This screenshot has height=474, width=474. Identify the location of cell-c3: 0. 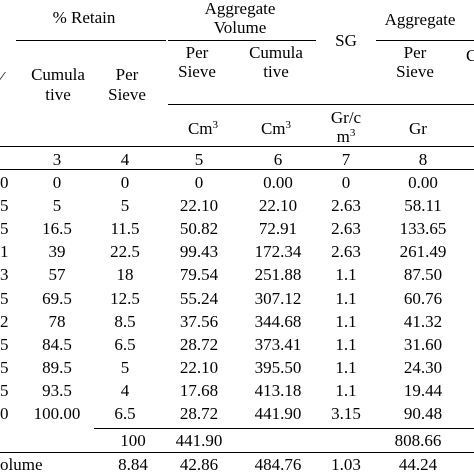
(57, 182).